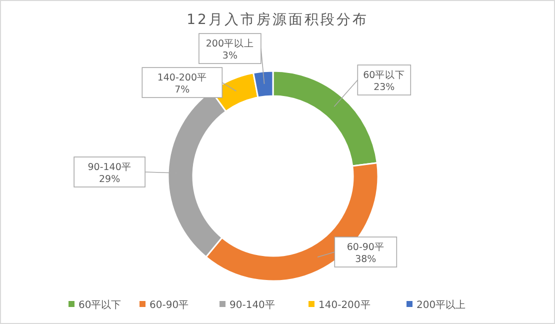 This screenshot has height=324, width=555. What do you see at coordinates (110, 167) in the screenshot?
I see `slice-label: 90-140平` at bounding box center [110, 167].